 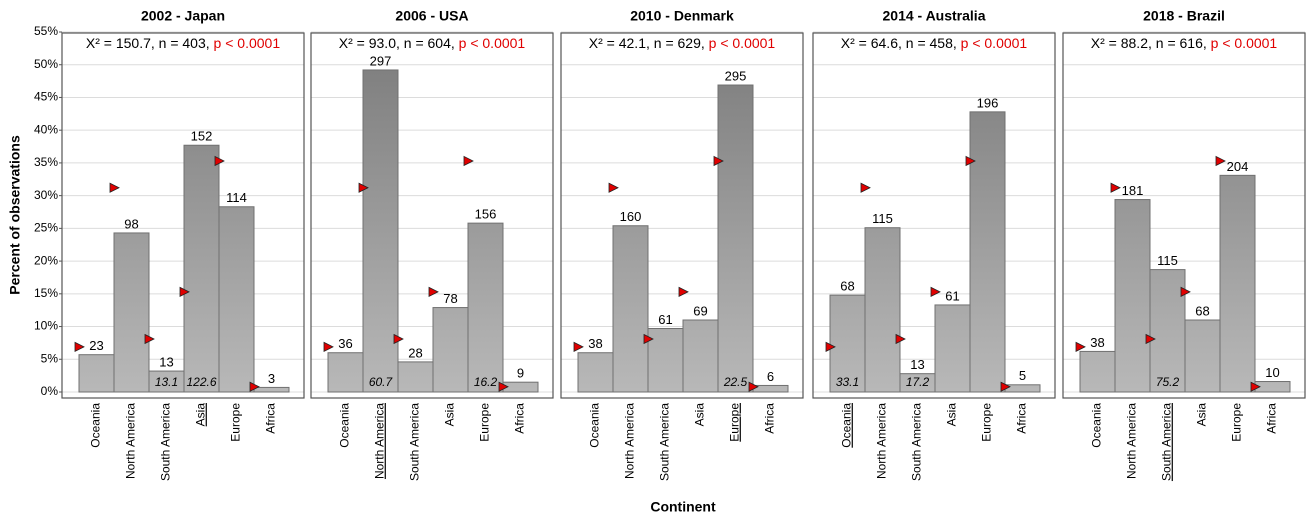 I want to click on stat-annotation: X² = 150.7, n = 403, p < 0.0001, so click(x=183, y=43).